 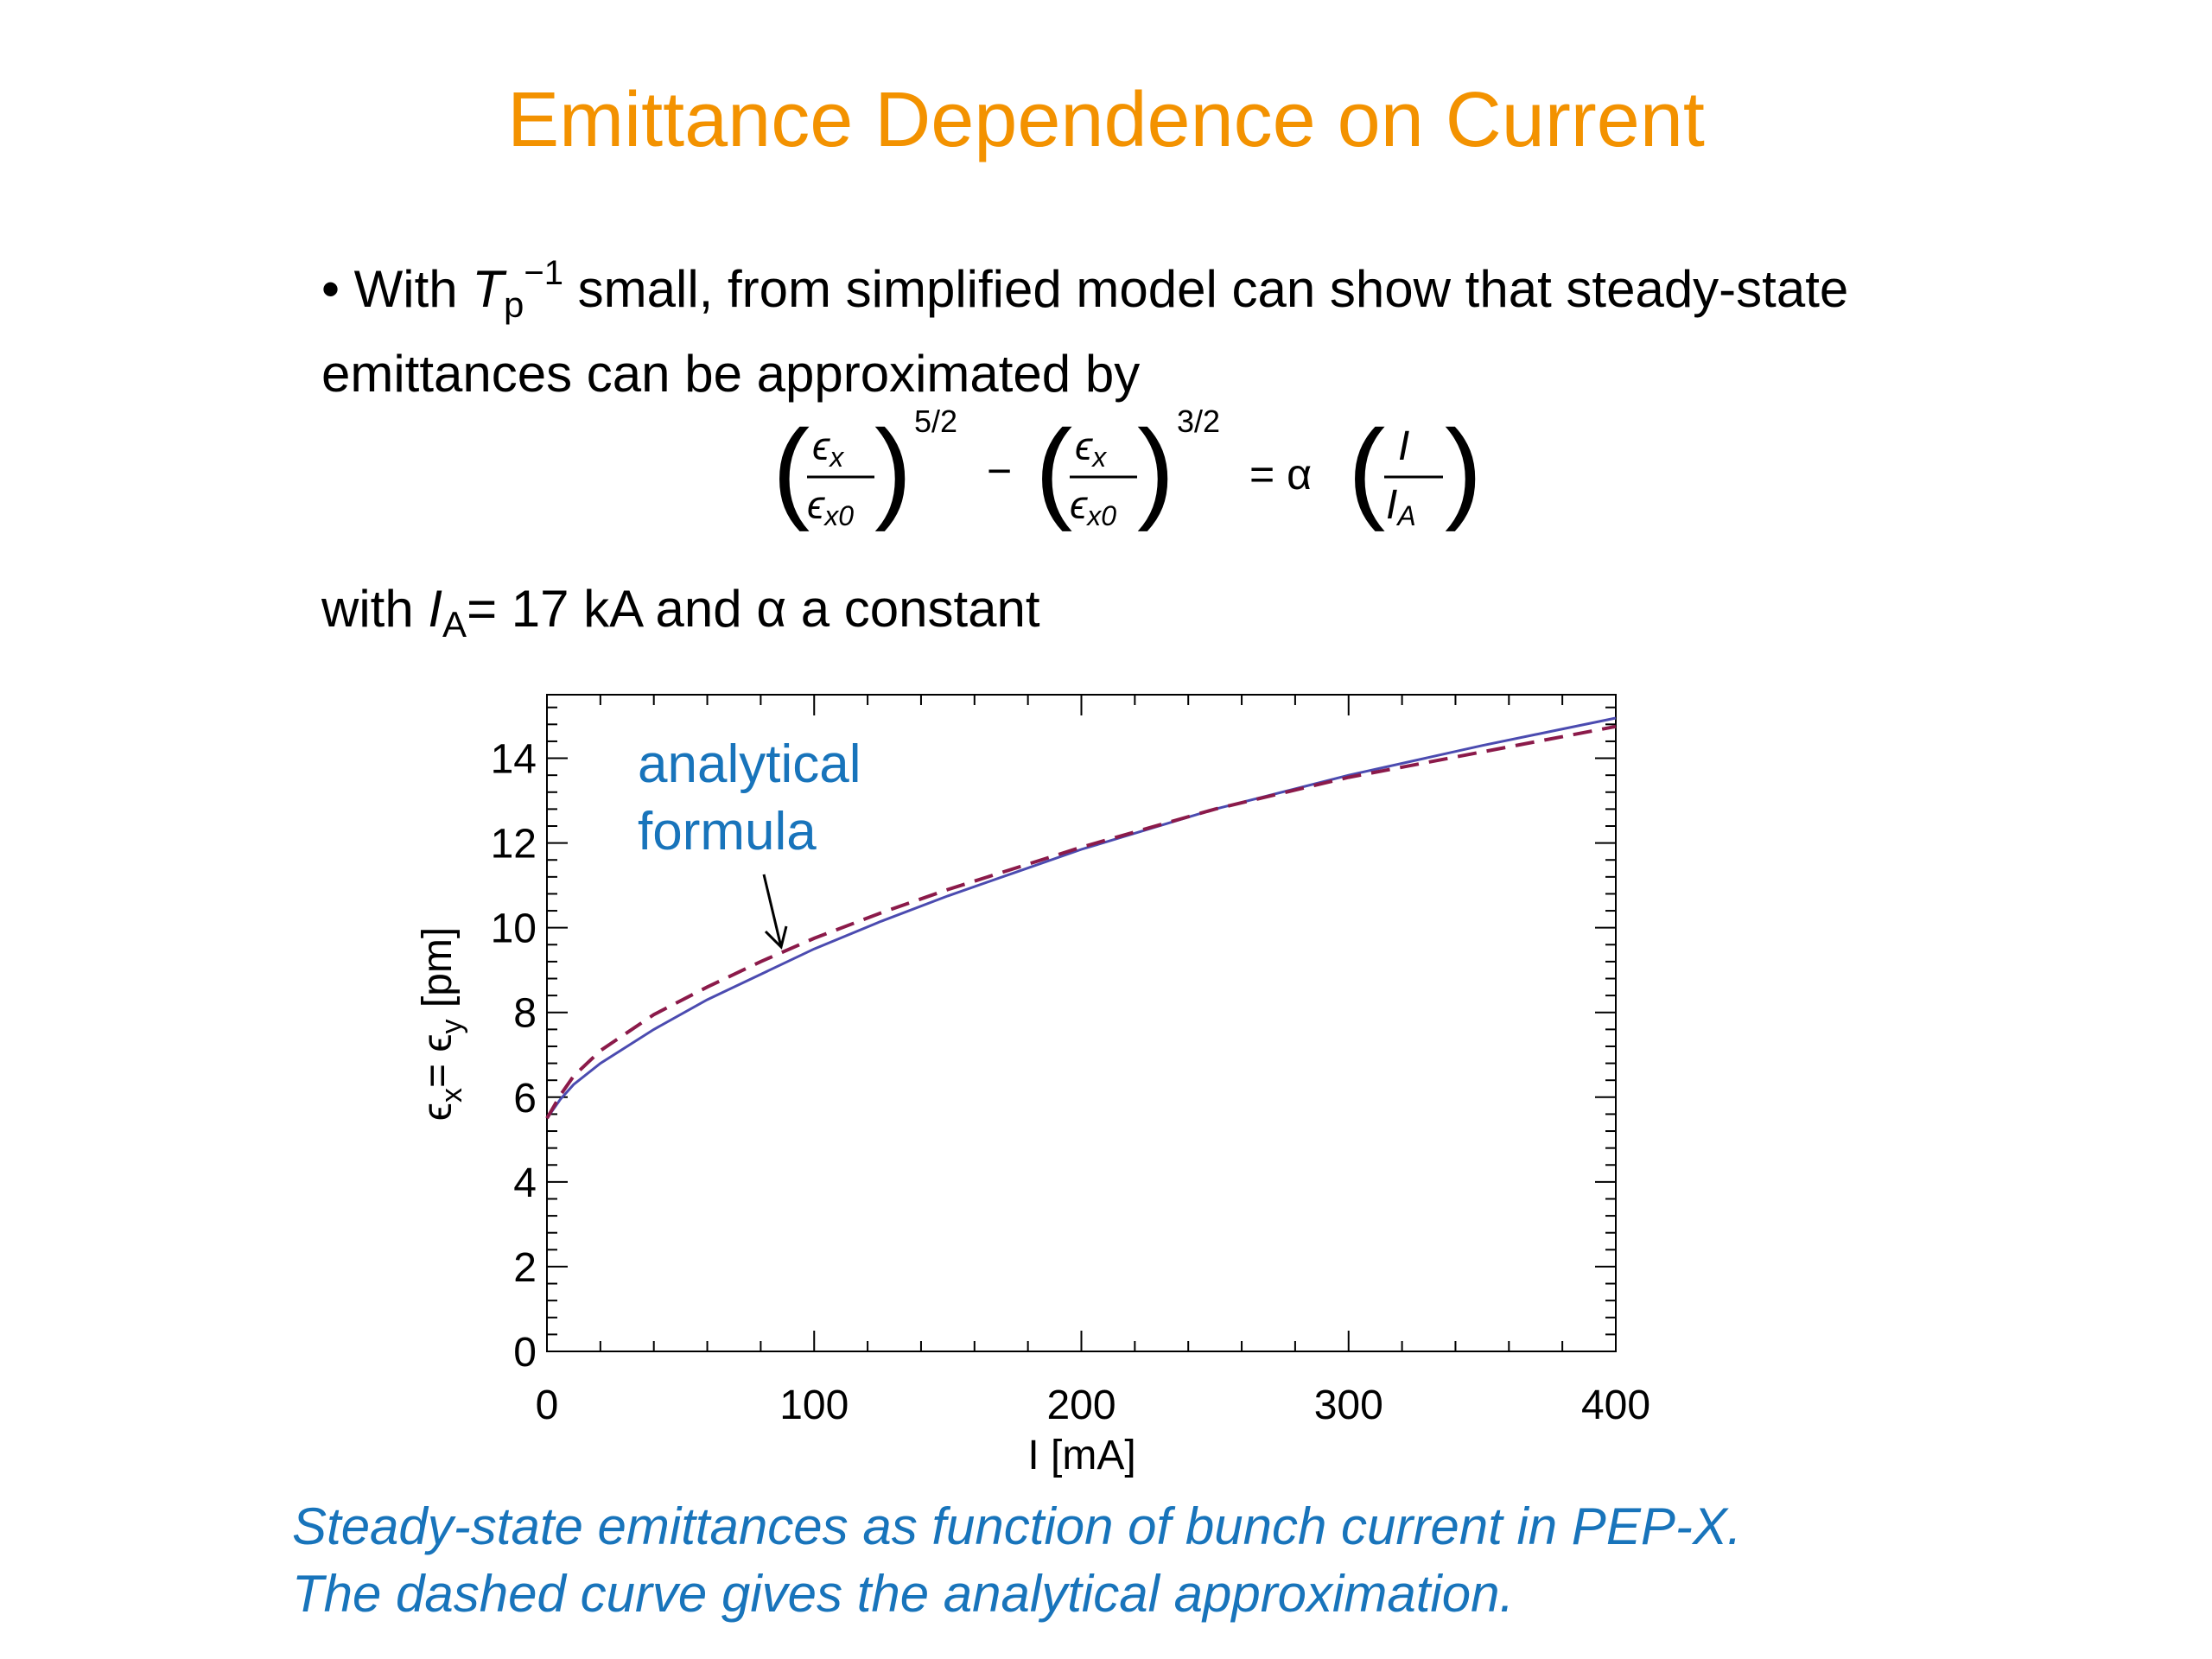 I want to click on annotation-line-1: analytical, so click(x=749, y=764).